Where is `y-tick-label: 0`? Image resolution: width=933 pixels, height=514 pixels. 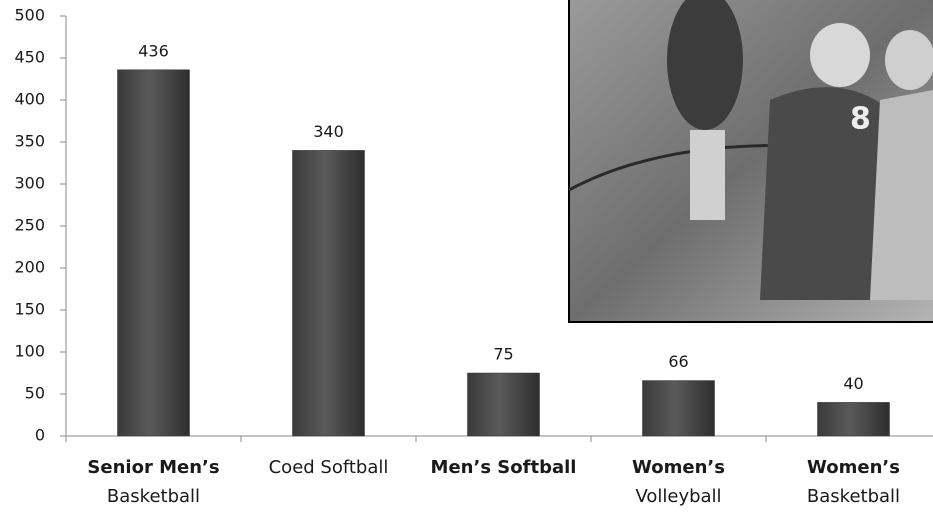
y-tick-label: 0 is located at coordinates (40, 435).